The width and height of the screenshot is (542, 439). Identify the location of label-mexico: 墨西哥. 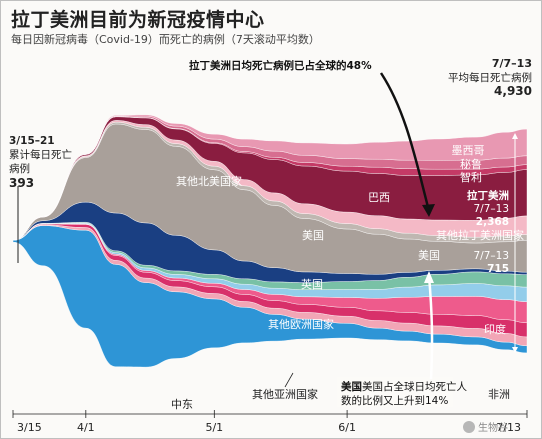
(468, 150).